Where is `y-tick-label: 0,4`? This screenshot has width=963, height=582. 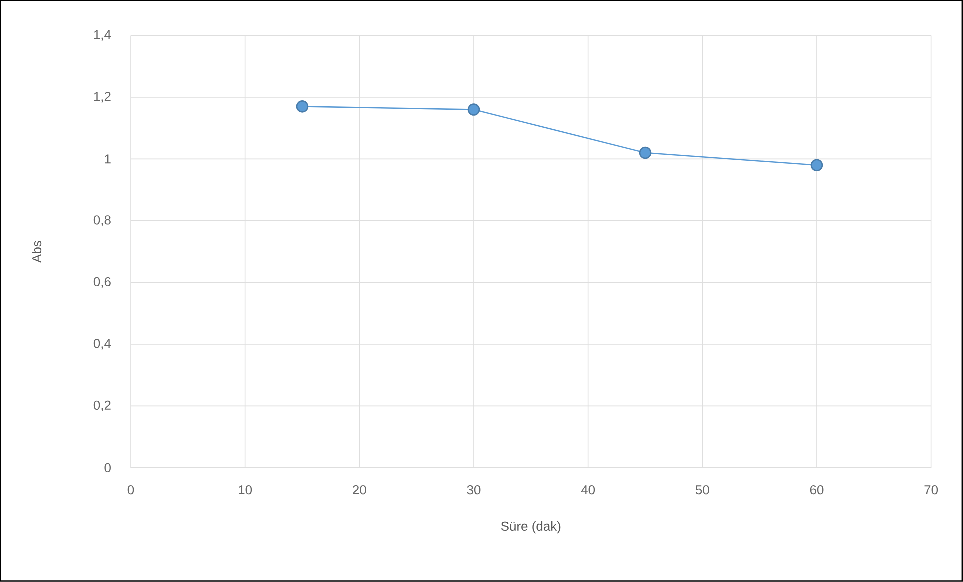
y-tick-label: 0,4 is located at coordinates (103, 344).